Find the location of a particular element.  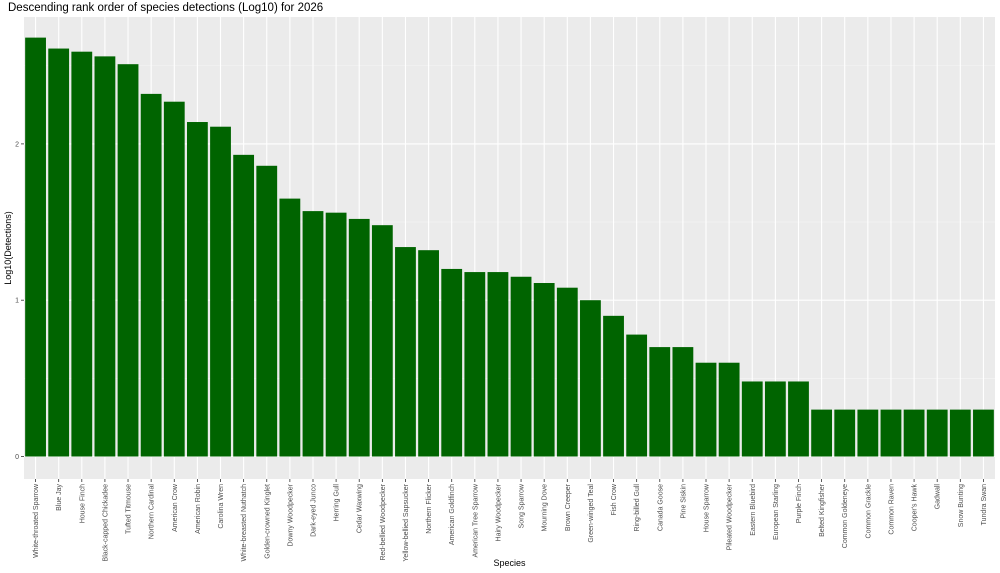

y-axis: 0 1 2 is located at coordinates (19, 301).